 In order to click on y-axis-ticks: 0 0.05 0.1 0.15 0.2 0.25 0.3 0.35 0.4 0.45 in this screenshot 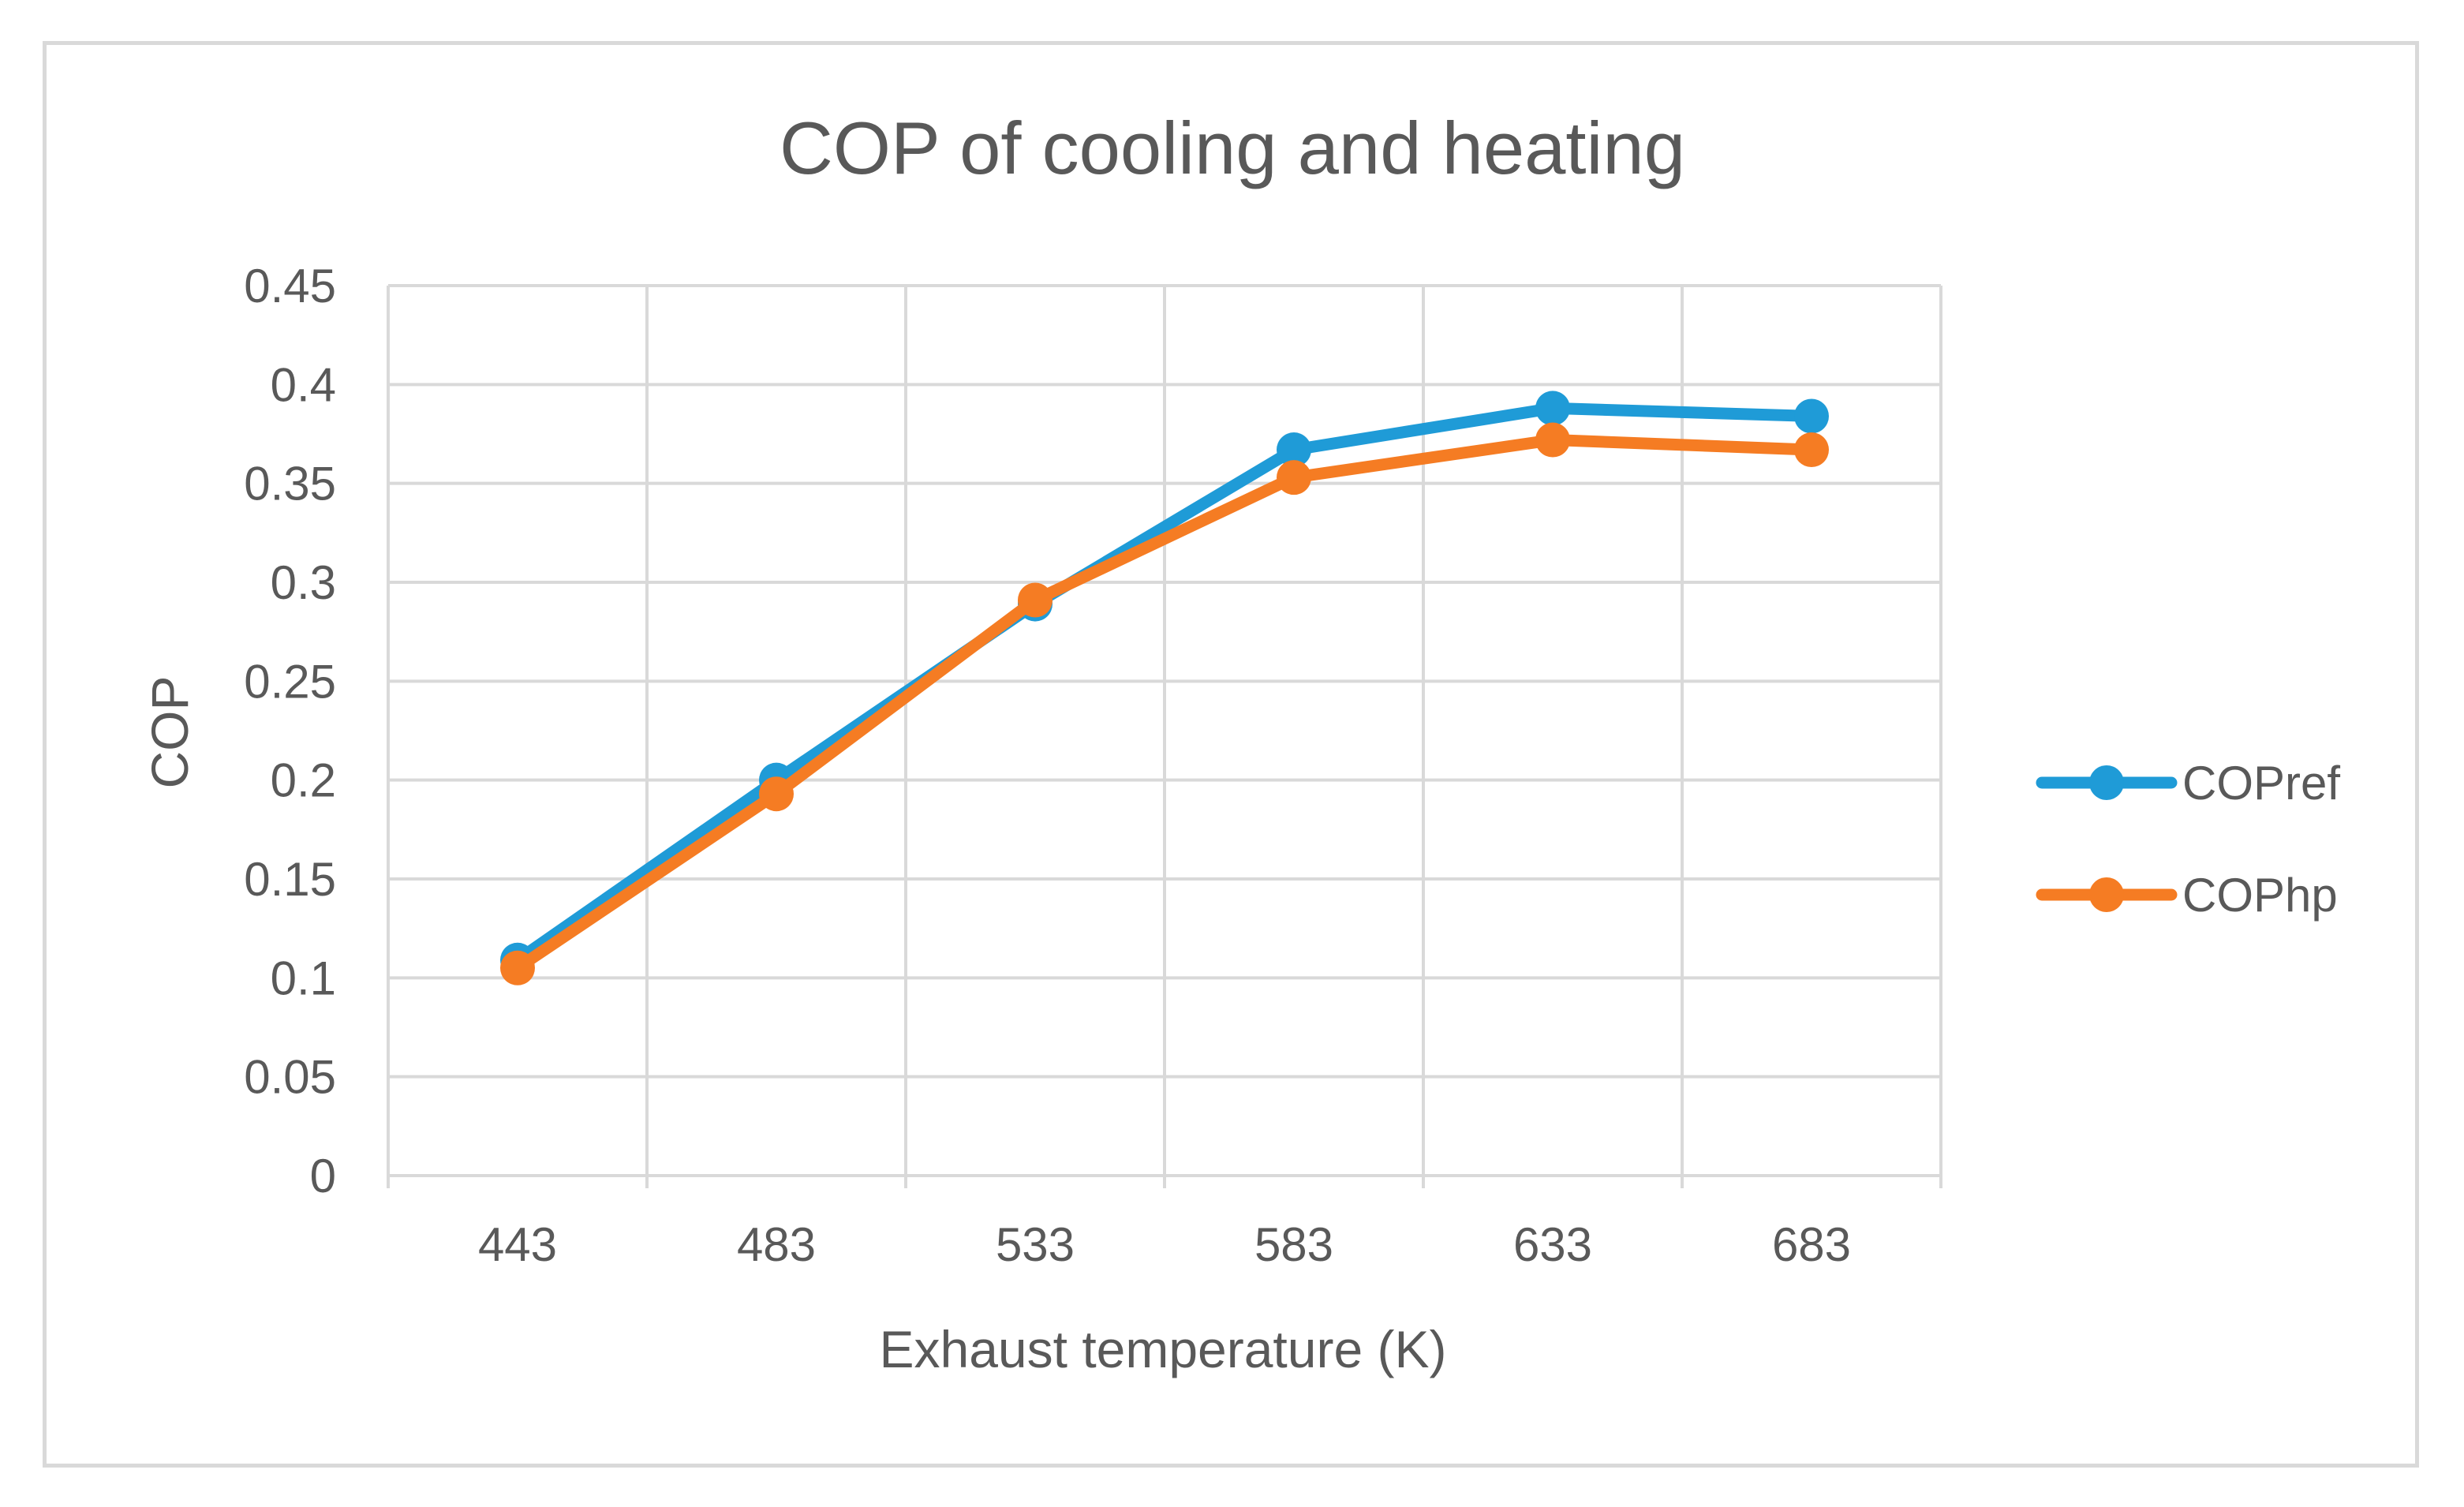, I will do `click(290, 731)`.